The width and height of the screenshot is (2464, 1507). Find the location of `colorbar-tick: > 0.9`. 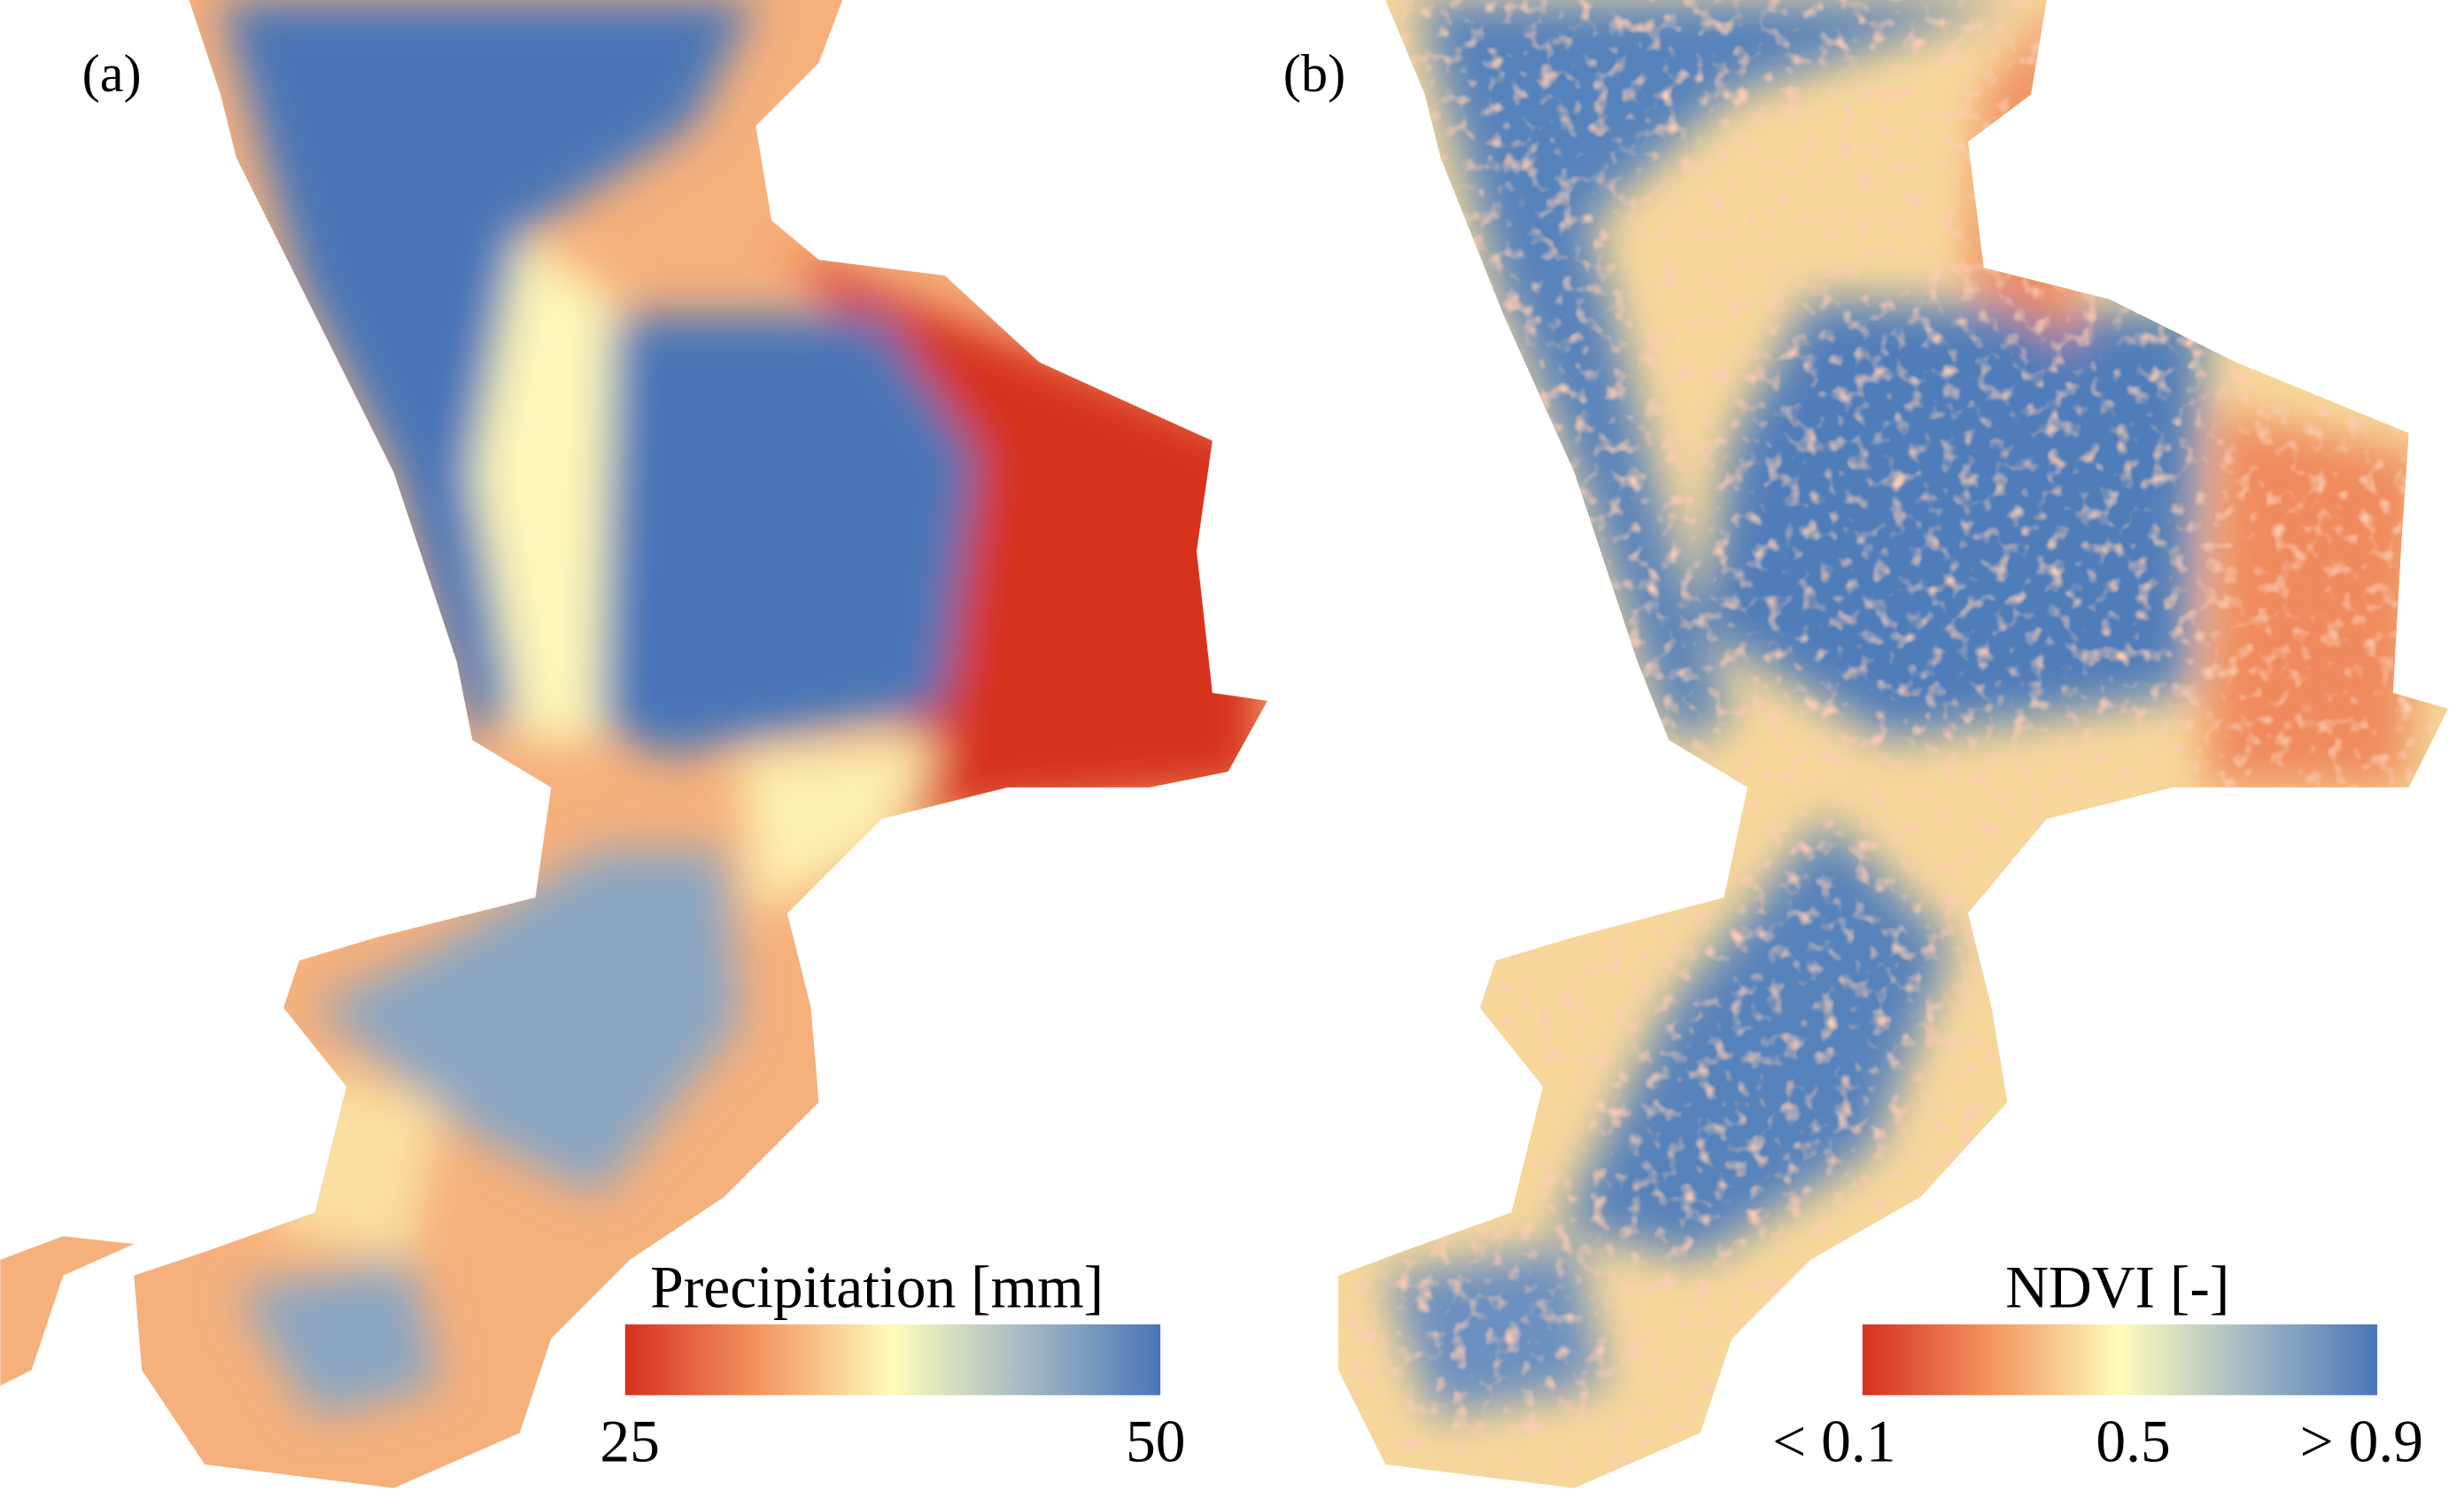

colorbar-tick: > 0.9 is located at coordinates (2361, 1441).